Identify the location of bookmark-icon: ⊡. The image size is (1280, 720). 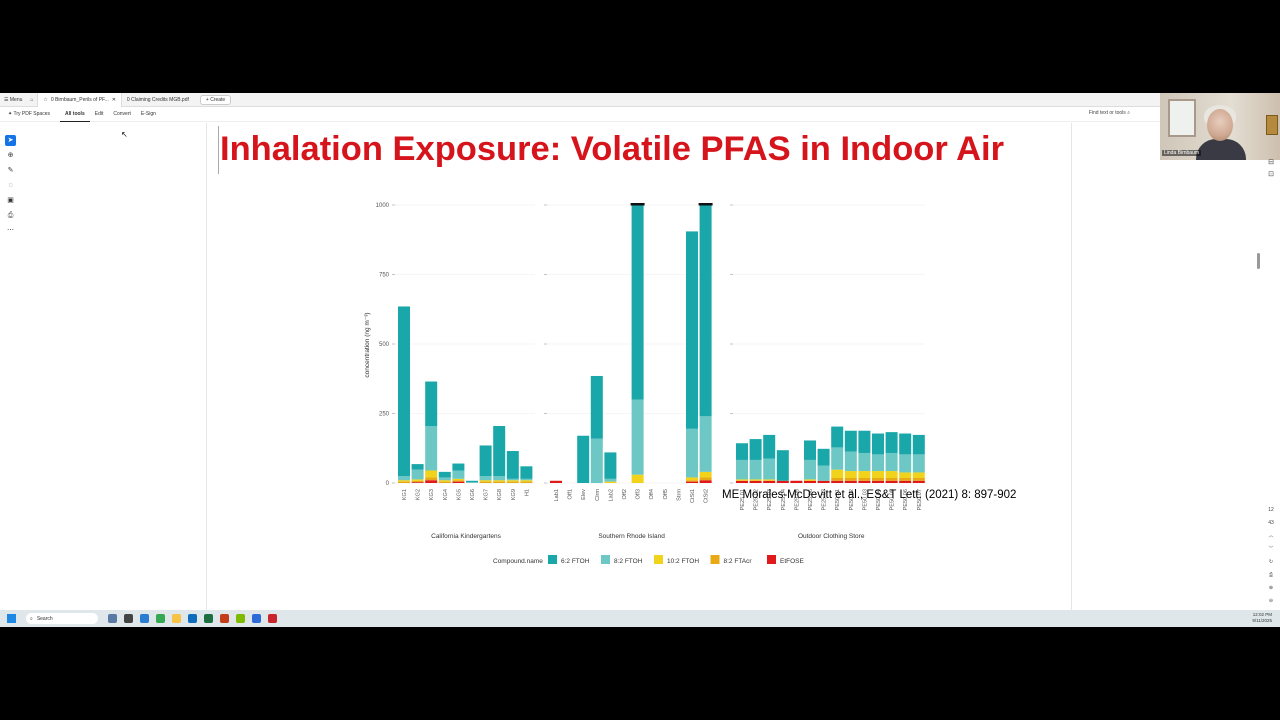
(1271, 174).